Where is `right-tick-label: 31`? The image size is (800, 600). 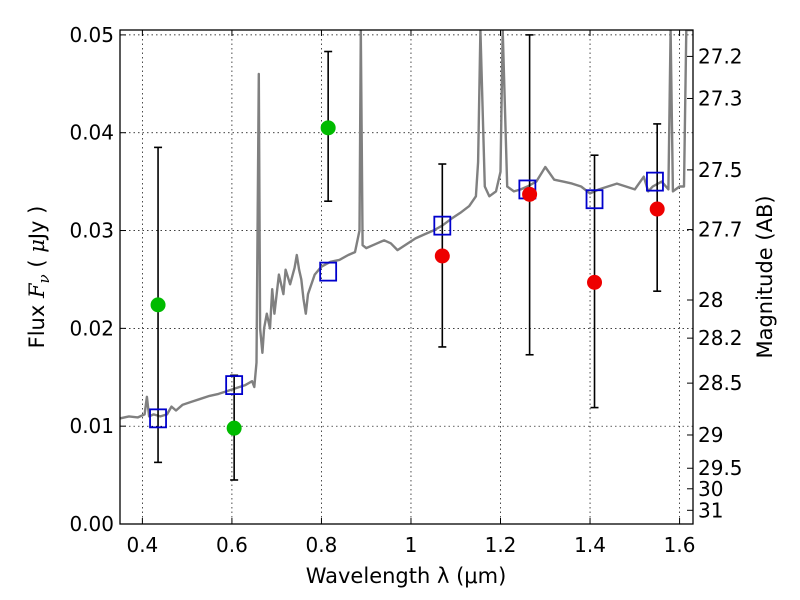 right-tick-label: 31 is located at coordinates (710, 510).